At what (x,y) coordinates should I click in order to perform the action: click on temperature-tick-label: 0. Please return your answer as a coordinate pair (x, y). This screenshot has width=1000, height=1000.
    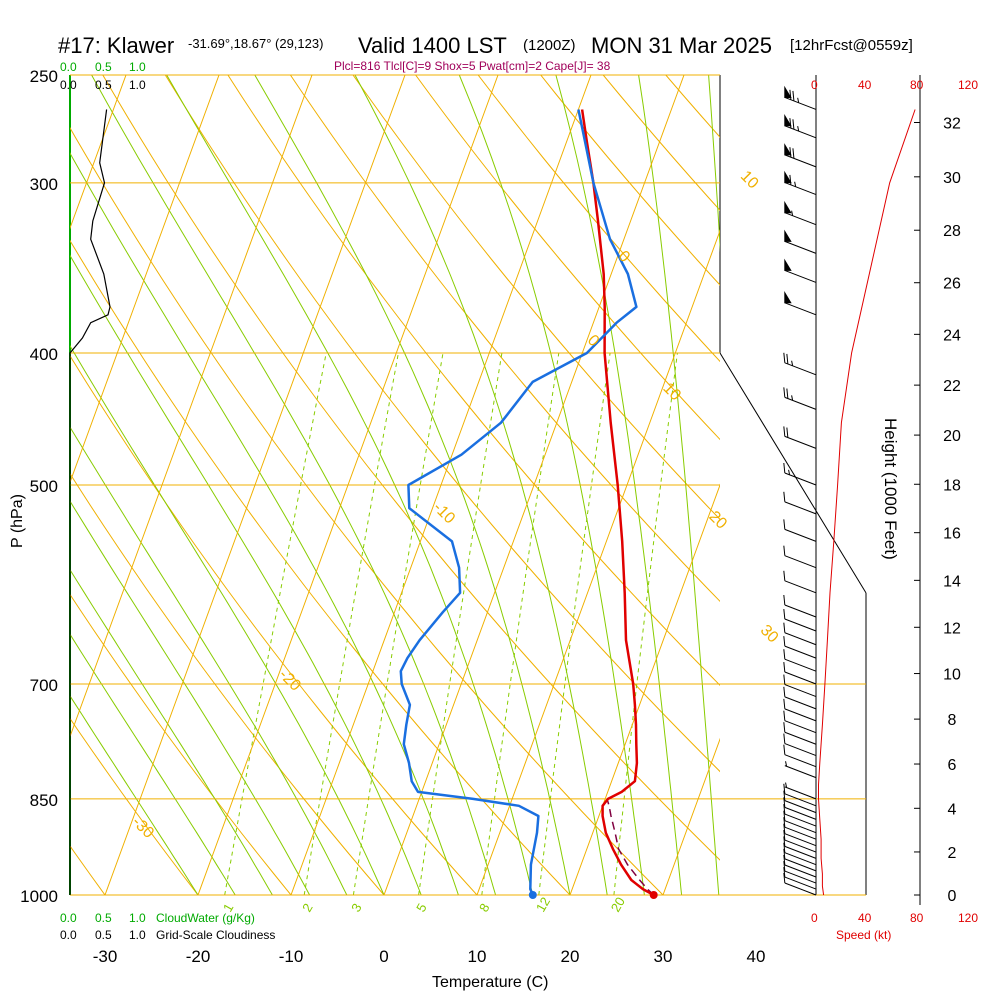
    Looking at the image, I should click on (383, 956).